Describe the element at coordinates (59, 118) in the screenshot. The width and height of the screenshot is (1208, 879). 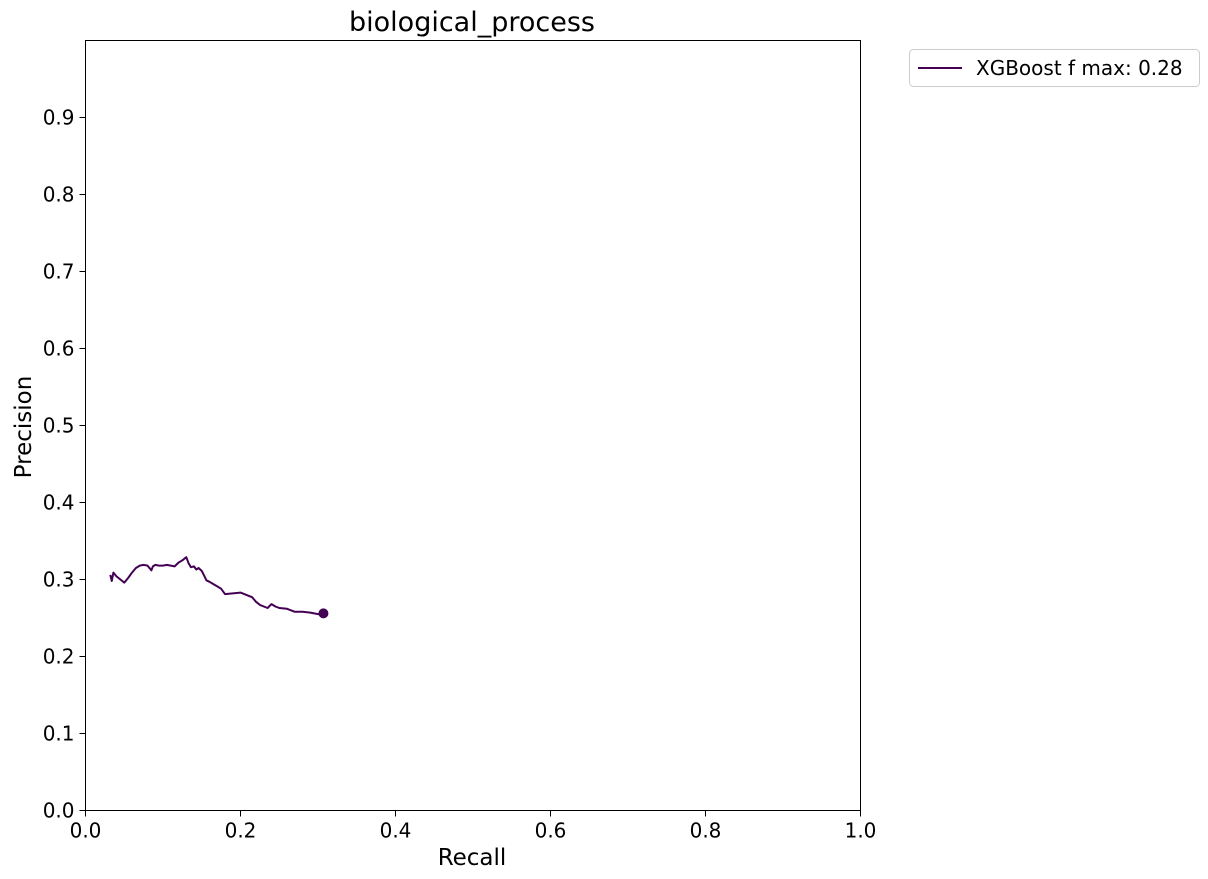
I see `y-tick-label: 0.9` at that location.